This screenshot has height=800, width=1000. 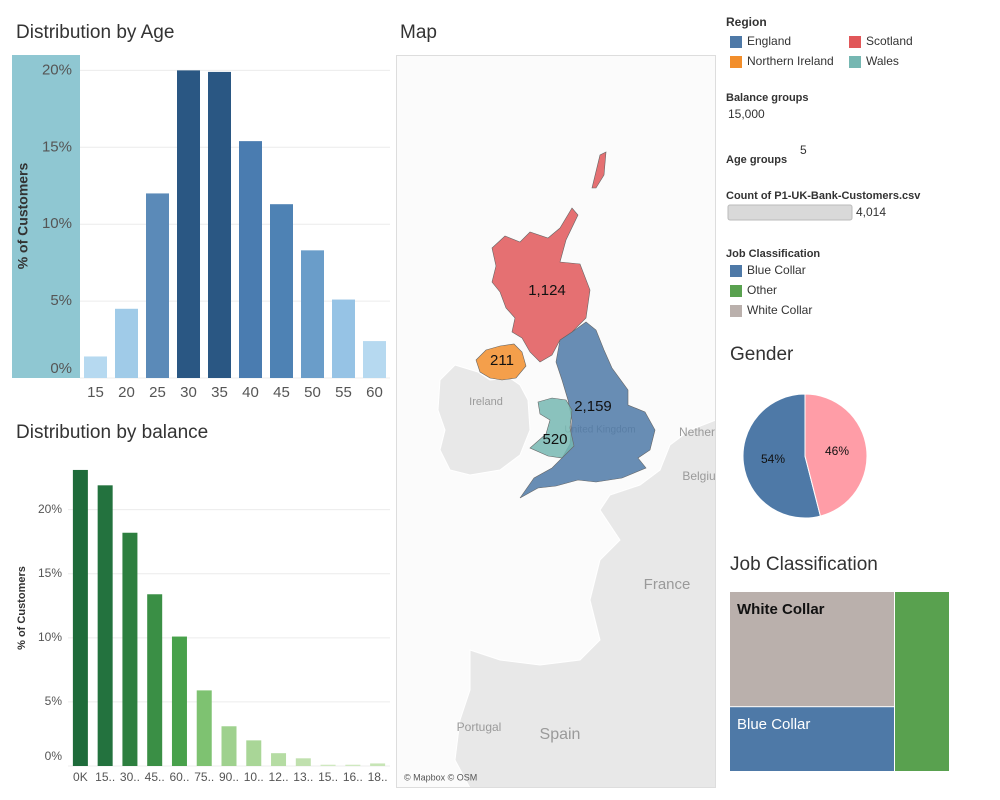 What do you see at coordinates (279, 777) in the screenshot?
I see `x-tick-label: 12..` at bounding box center [279, 777].